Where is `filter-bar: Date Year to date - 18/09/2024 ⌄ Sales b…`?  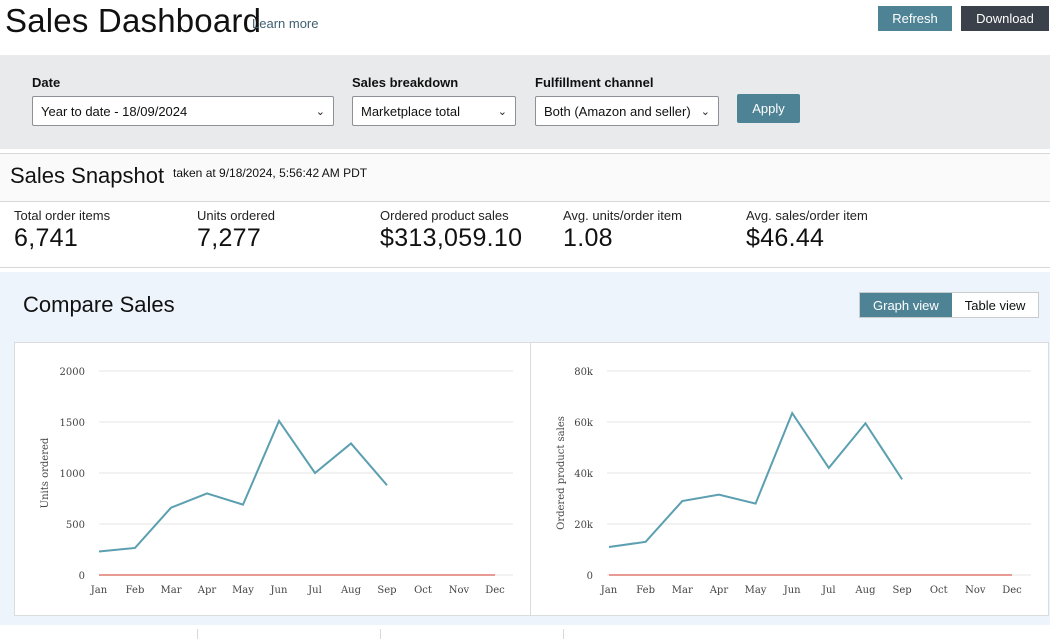
filter-bar: Date Year to date - 18/09/2024 ⌄ Sales b… is located at coordinates (525, 102).